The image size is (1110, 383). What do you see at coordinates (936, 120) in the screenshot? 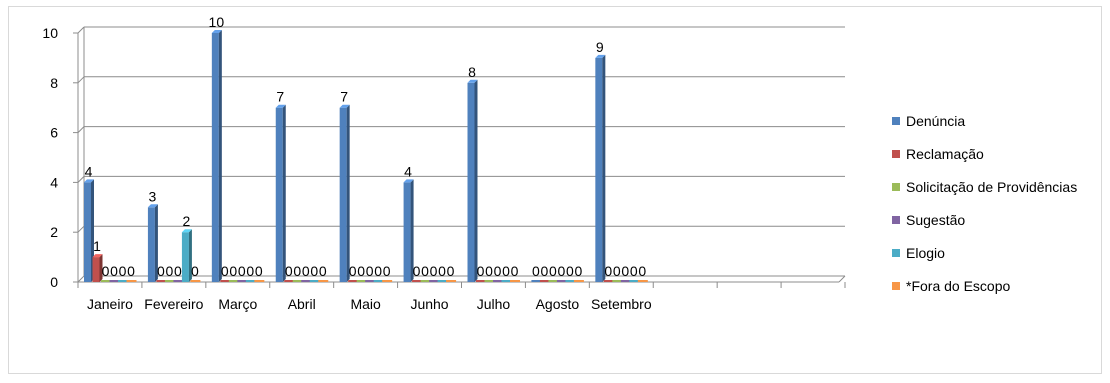
I see `legend-label: Denúncia` at bounding box center [936, 120].